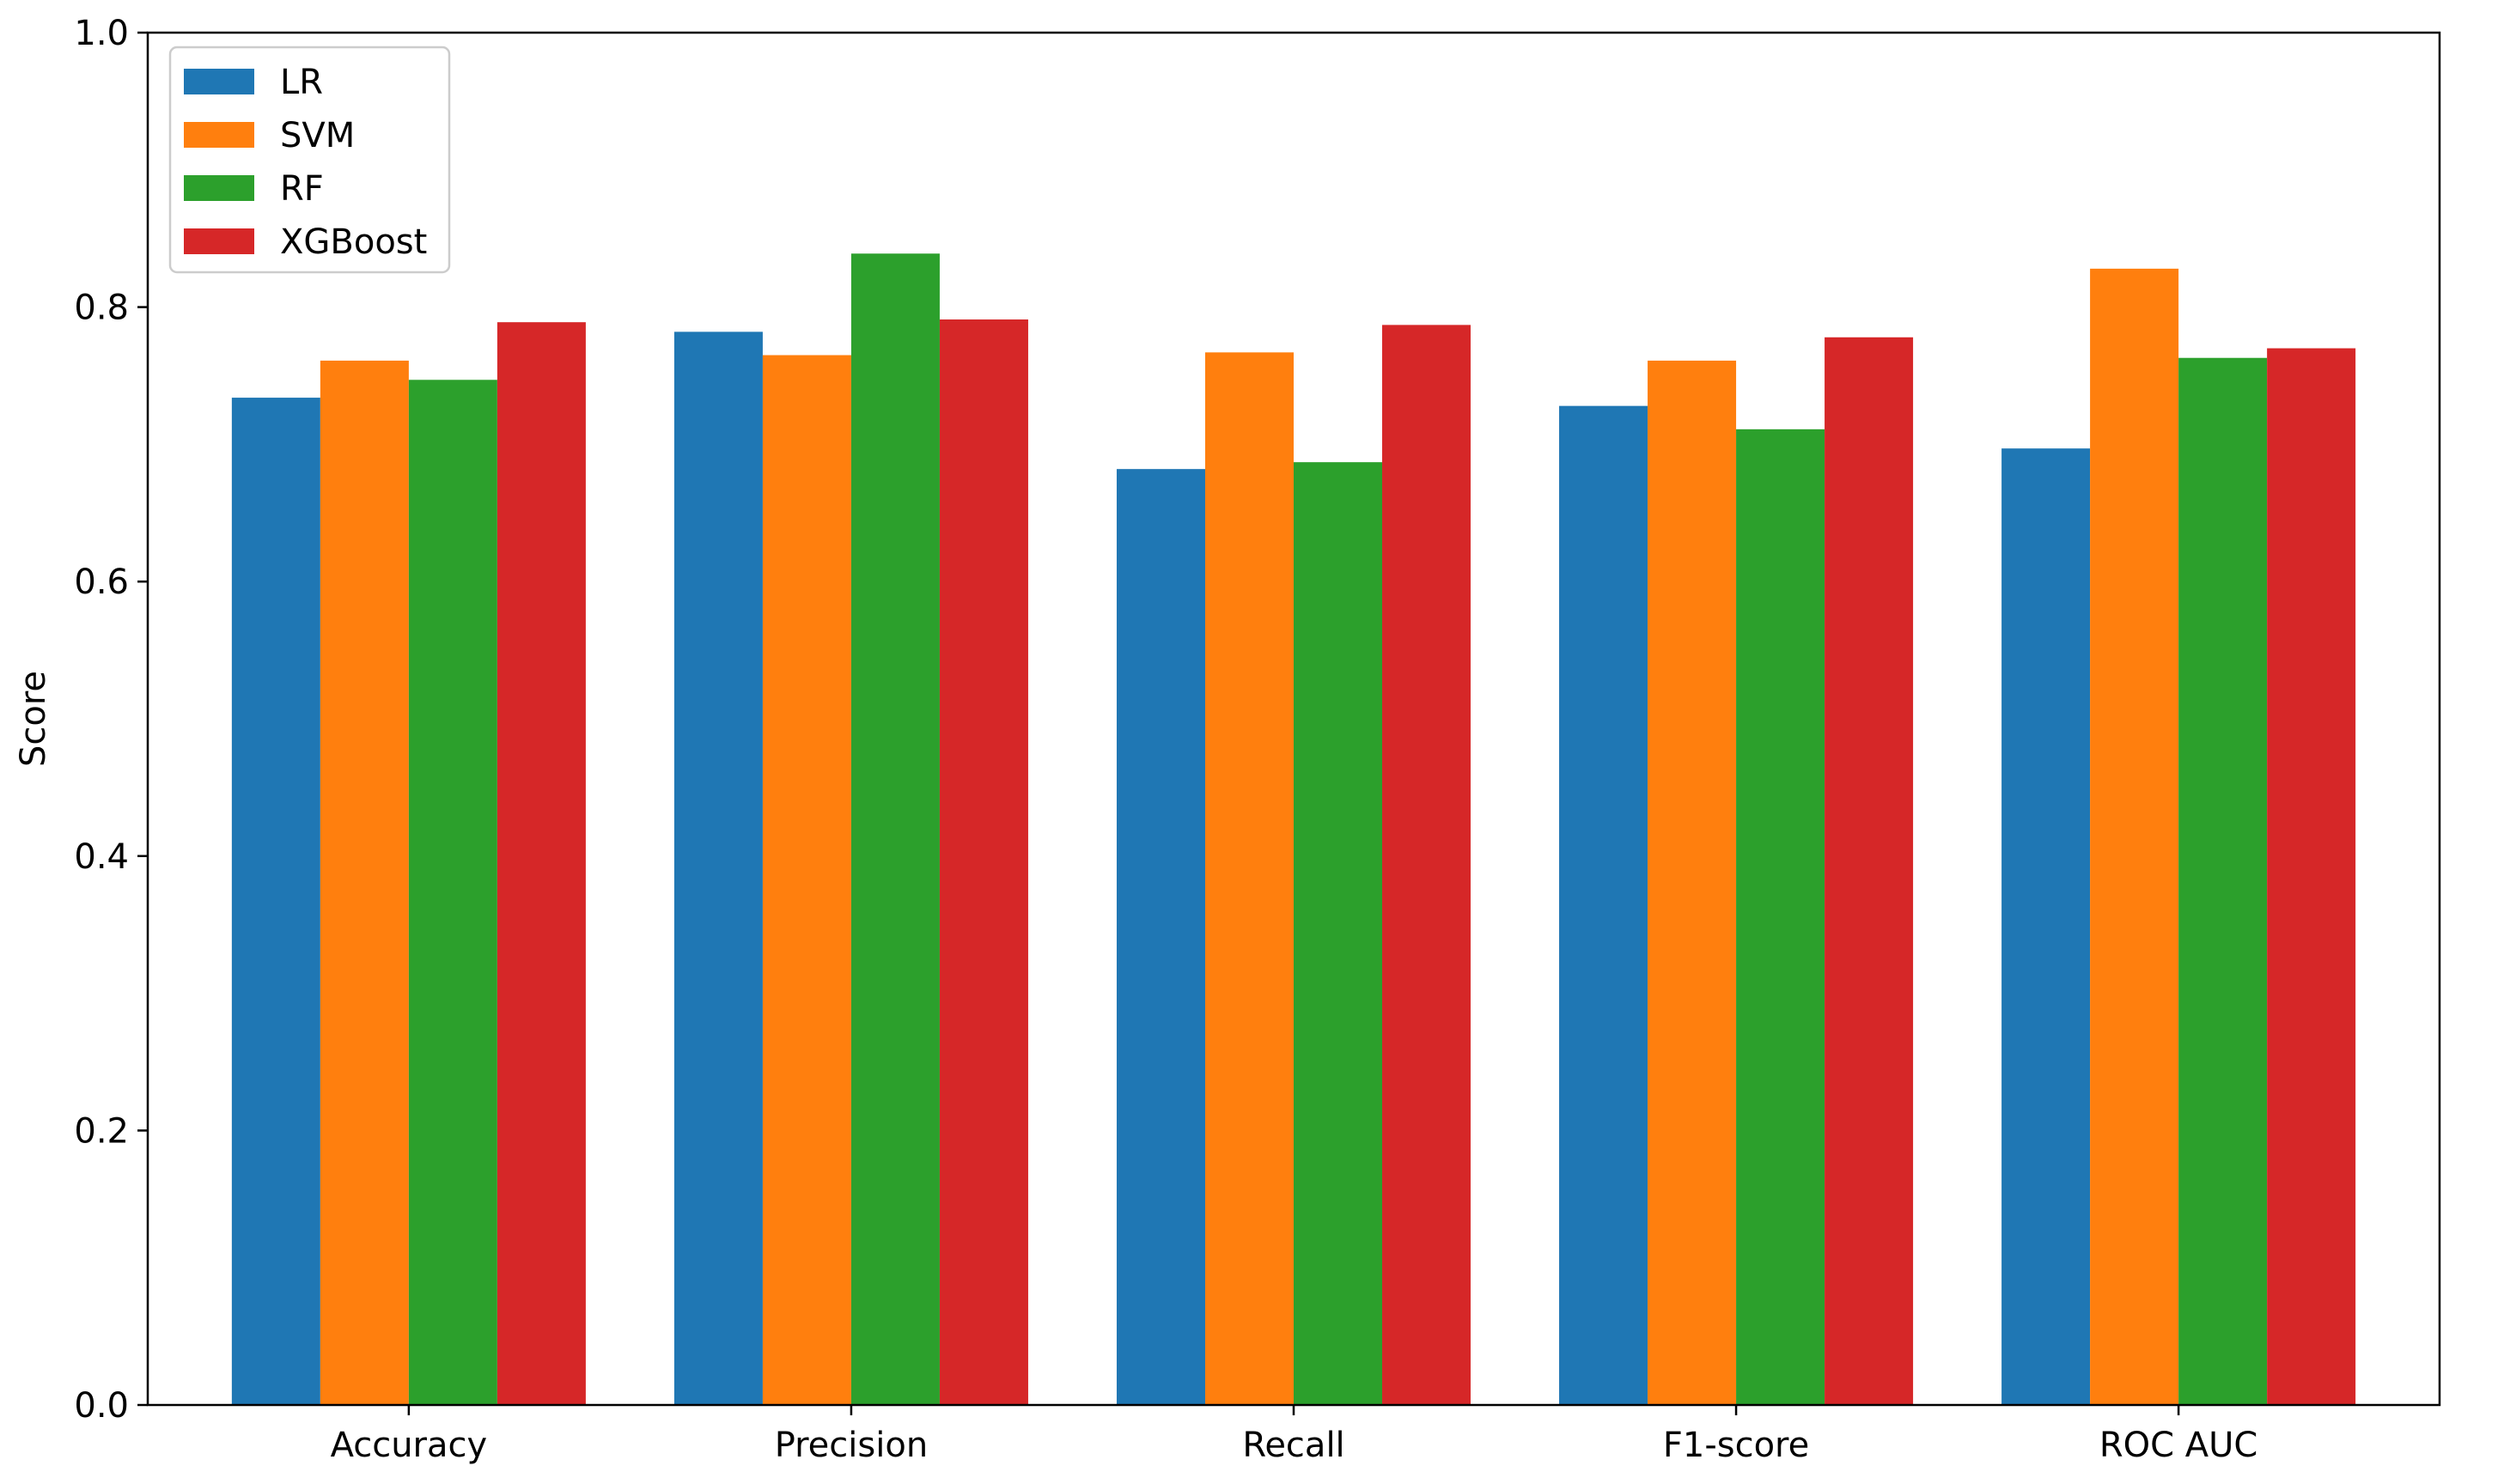 This screenshot has height=1484, width=2504. I want to click on bar-rf-recall, so click(1338, 934).